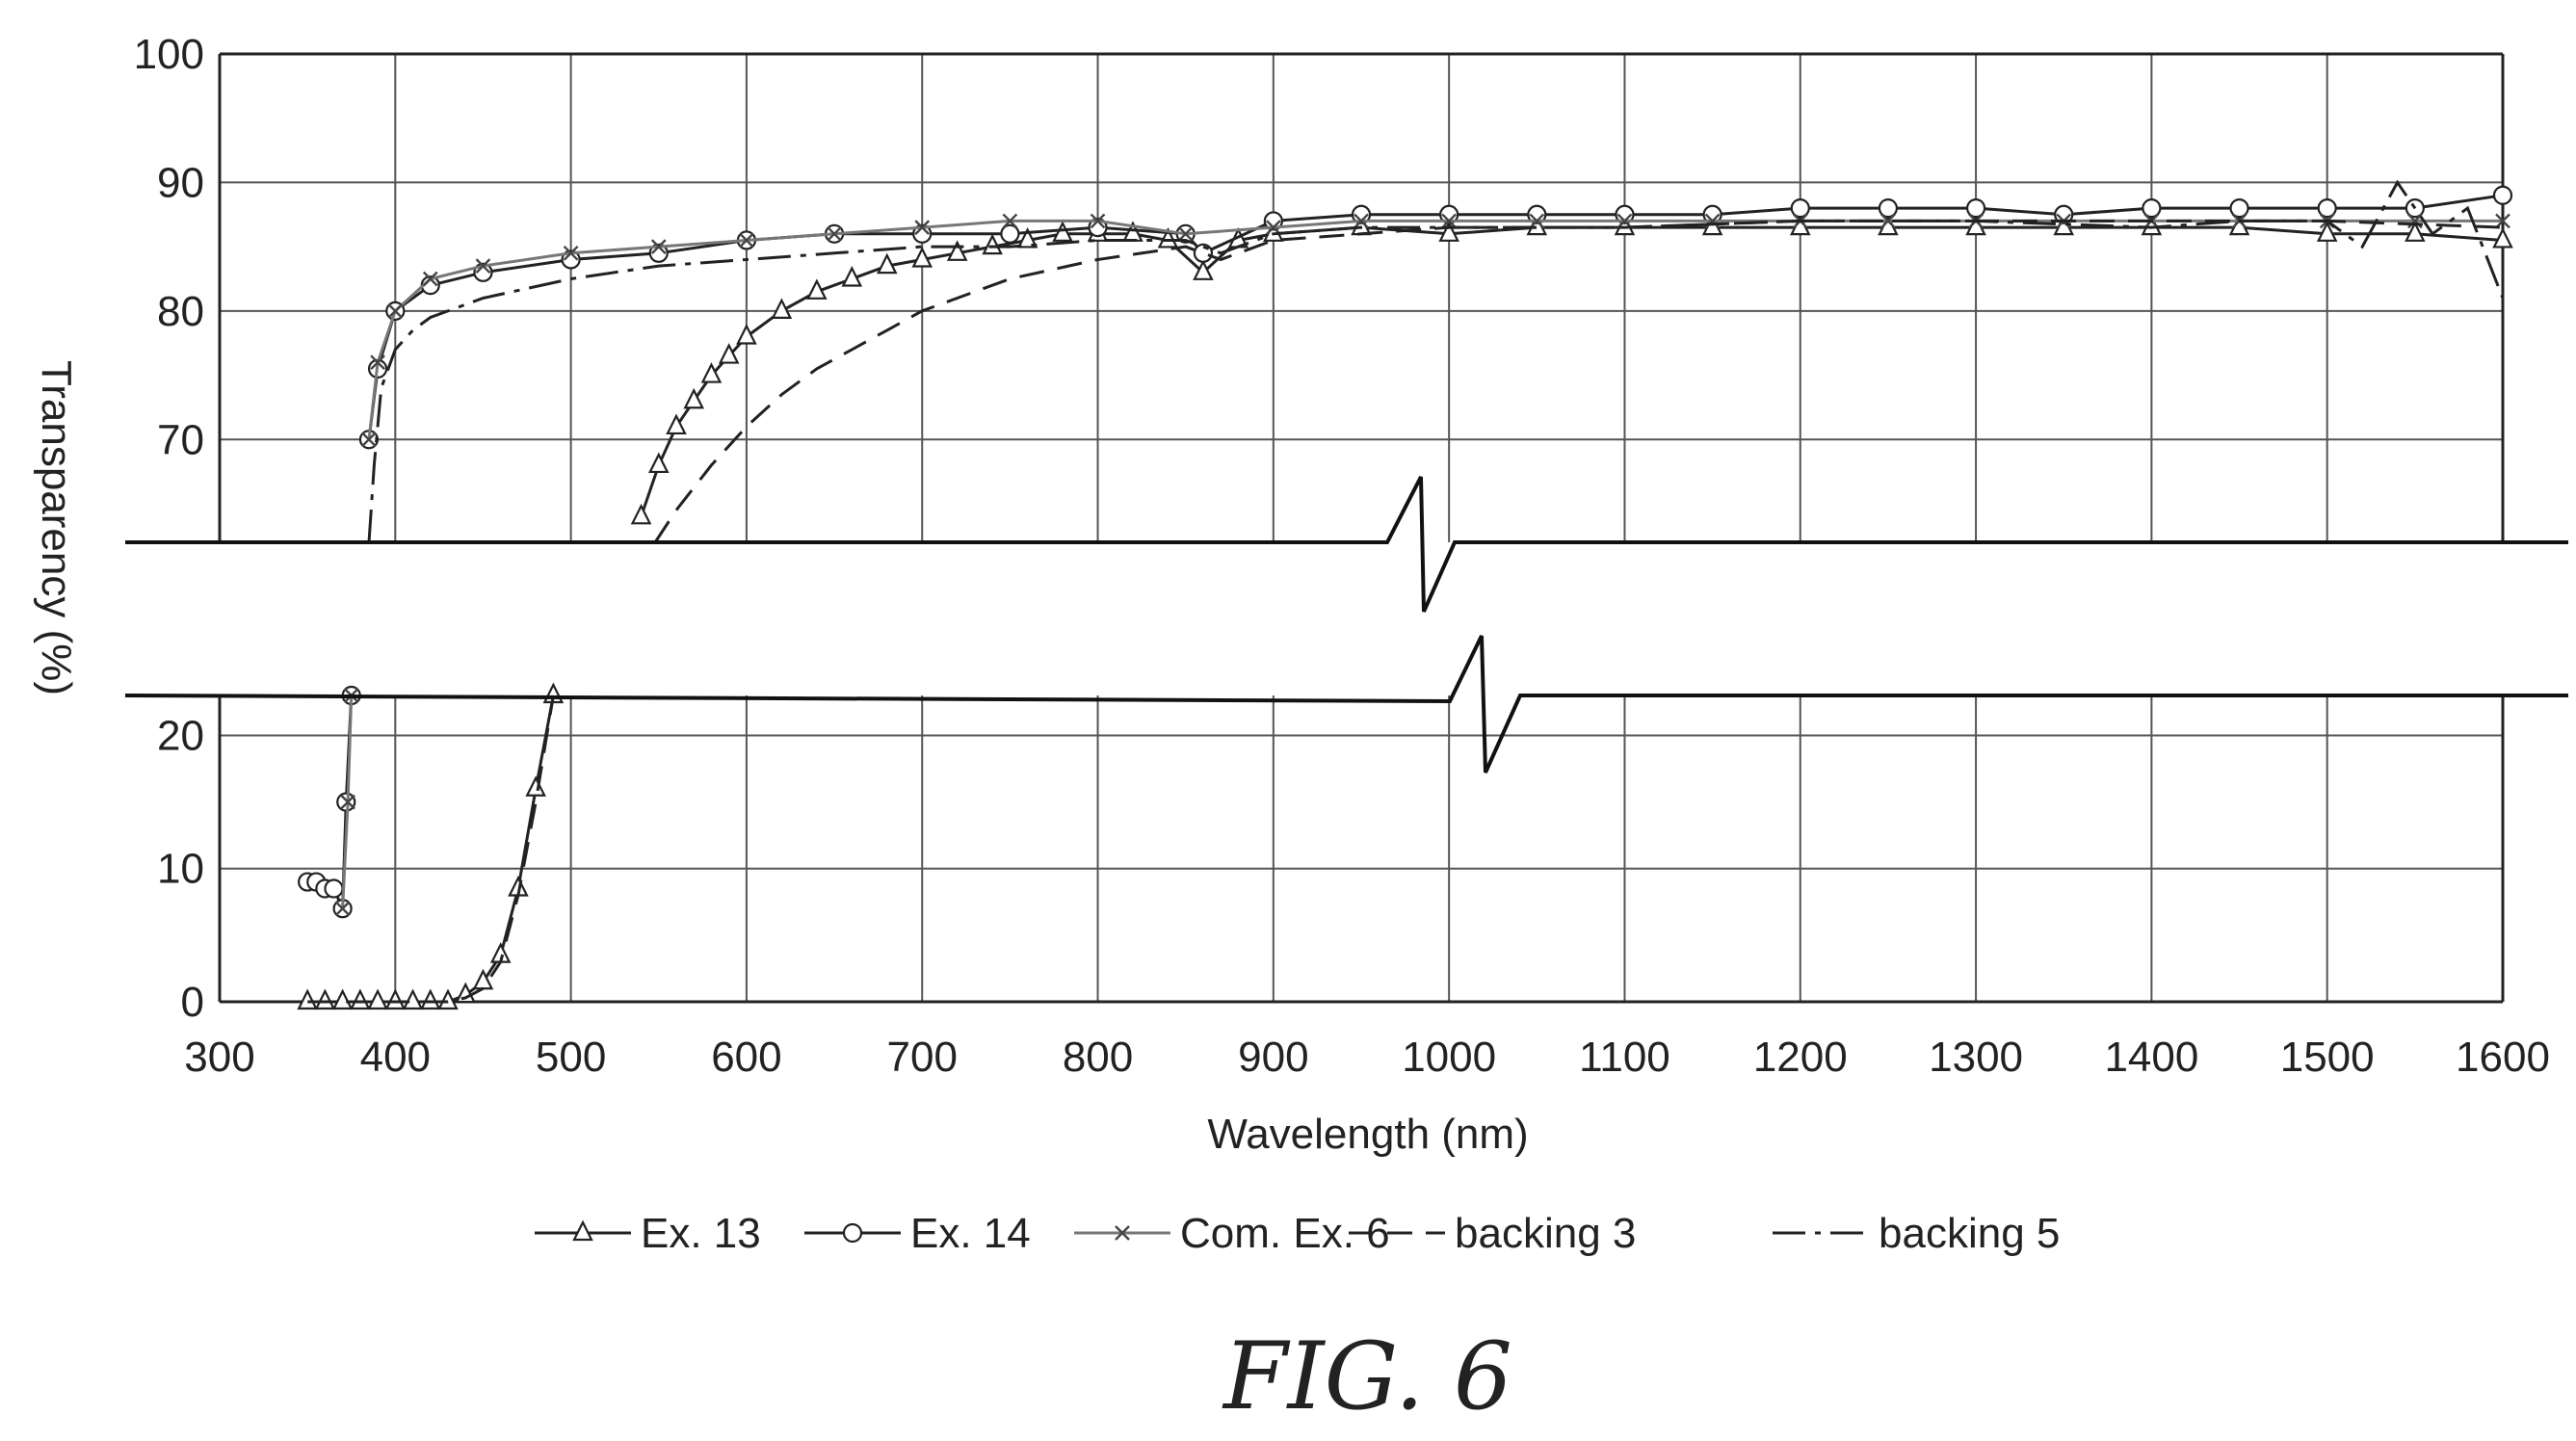  What do you see at coordinates (1625, 1057) in the screenshot?
I see `x-tick-label: 1100` at bounding box center [1625, 1057].